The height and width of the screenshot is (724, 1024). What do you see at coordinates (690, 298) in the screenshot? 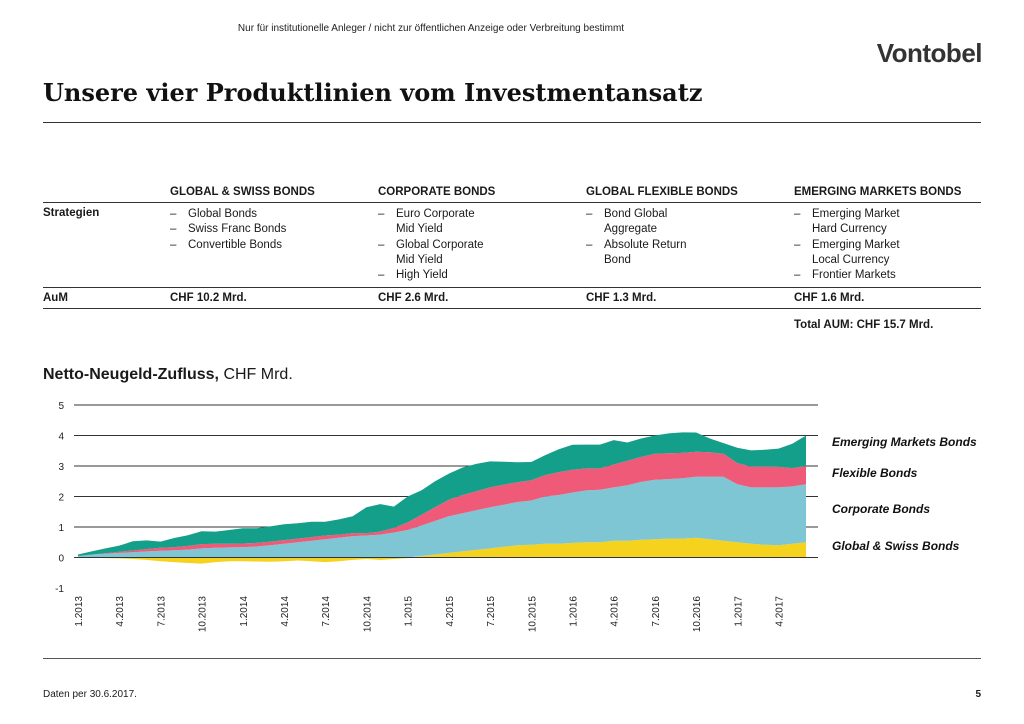
I see `aum-value: CHF 1.3 Mrd.` at bounding box center [690, 298].